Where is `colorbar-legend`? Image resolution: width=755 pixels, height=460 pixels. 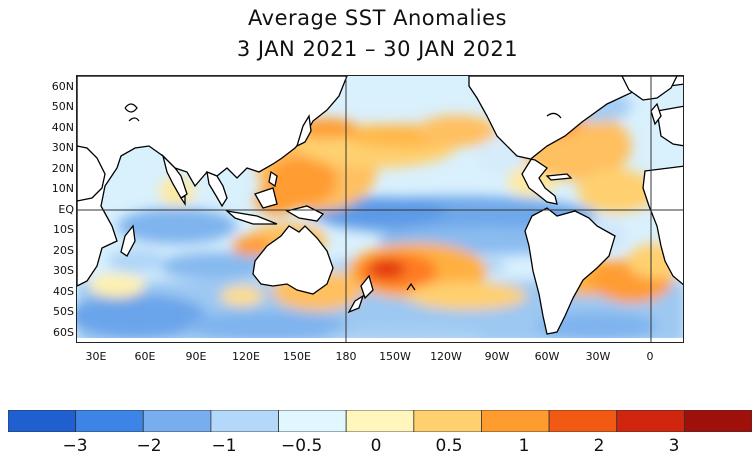 colorbar-legend is located at coordinates (380, 421).